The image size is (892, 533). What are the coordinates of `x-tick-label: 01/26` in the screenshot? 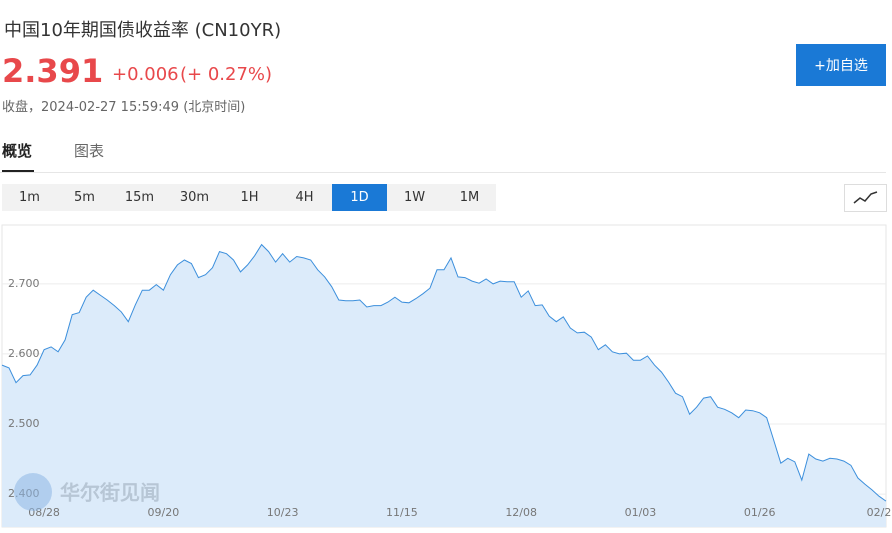 It's located at (760, 512).